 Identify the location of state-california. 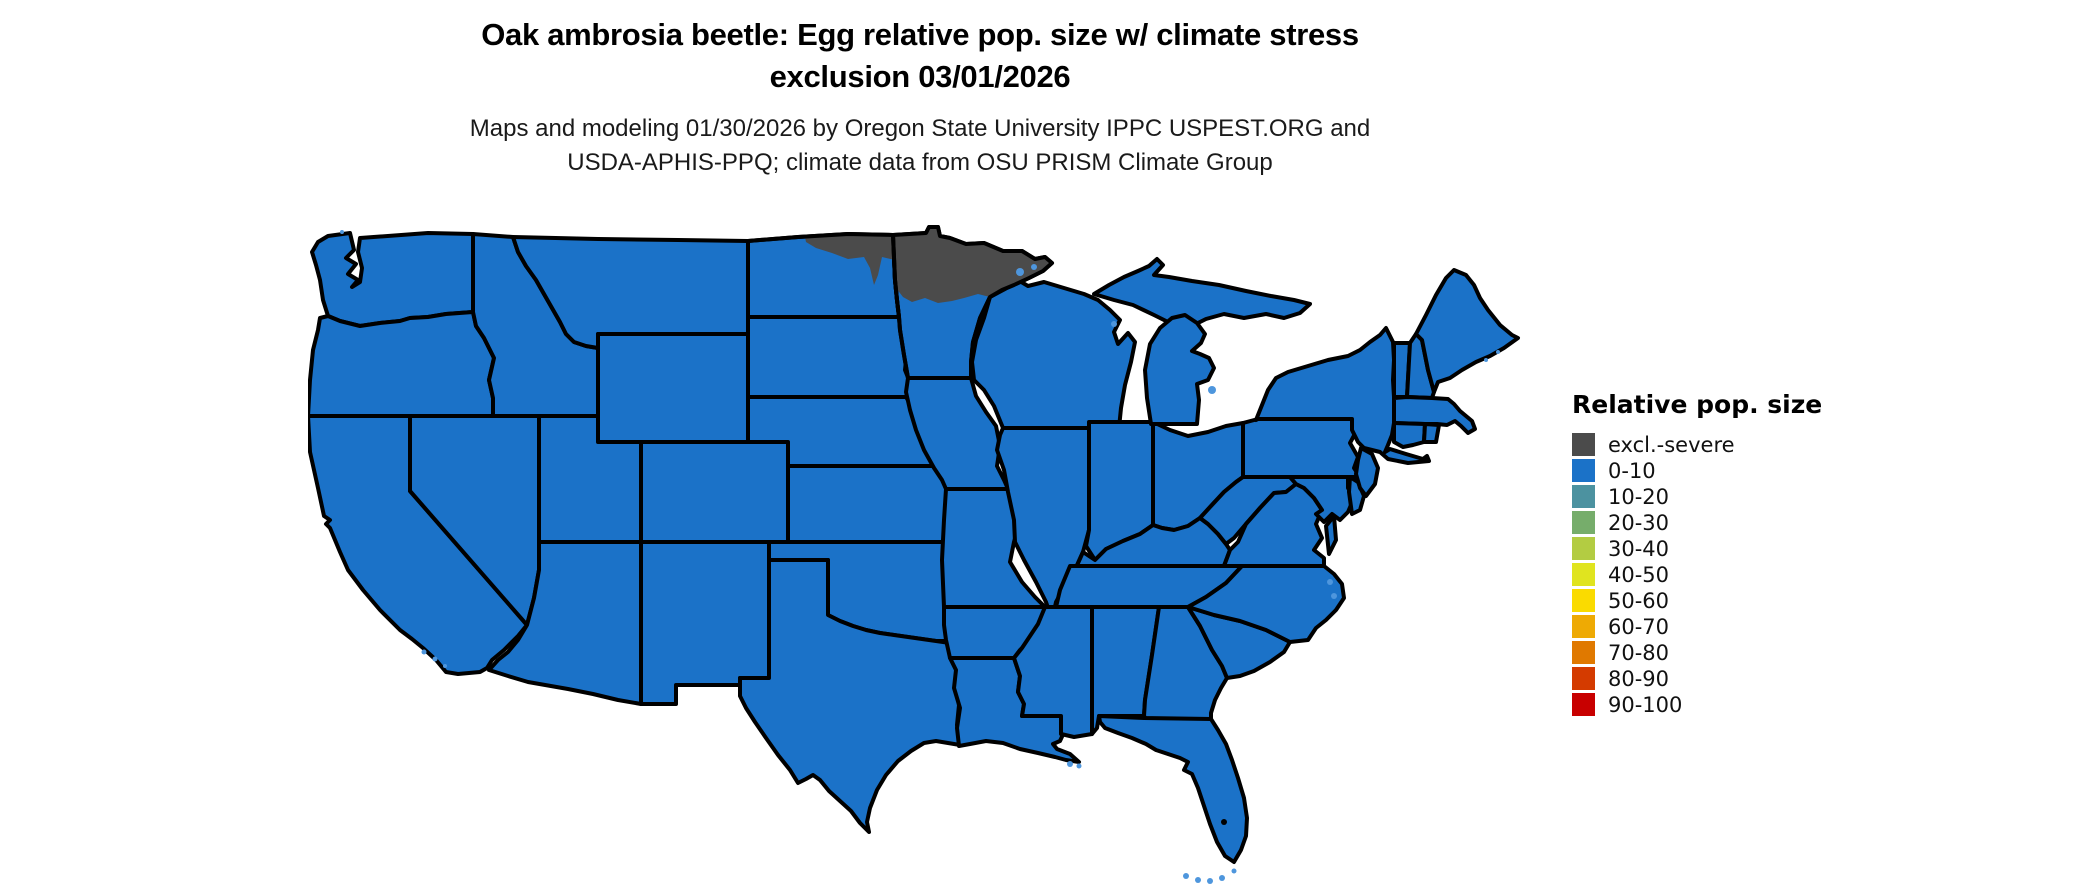
(417, 545).